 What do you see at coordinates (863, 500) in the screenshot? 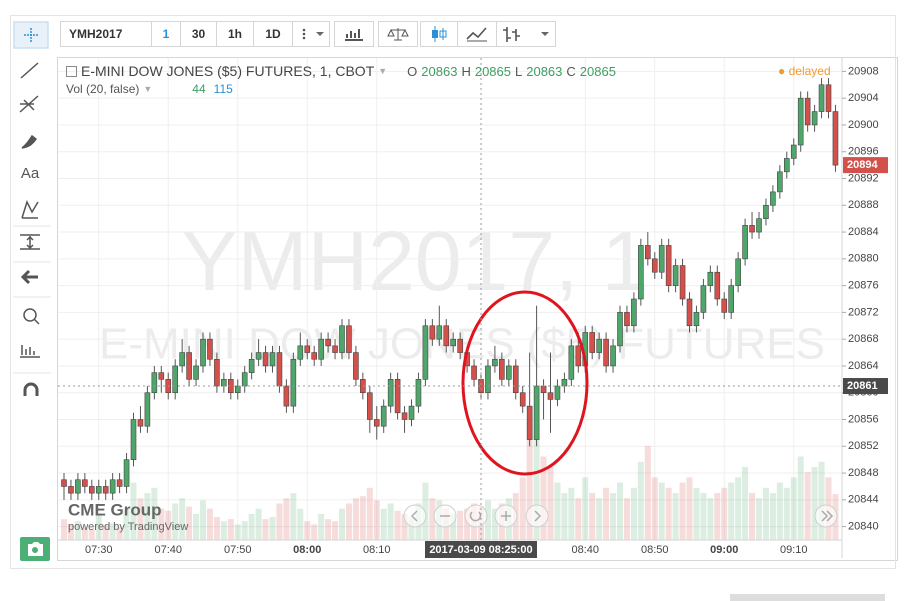
I see `y-tick-label: 20844` at bounding box center [863, 500].